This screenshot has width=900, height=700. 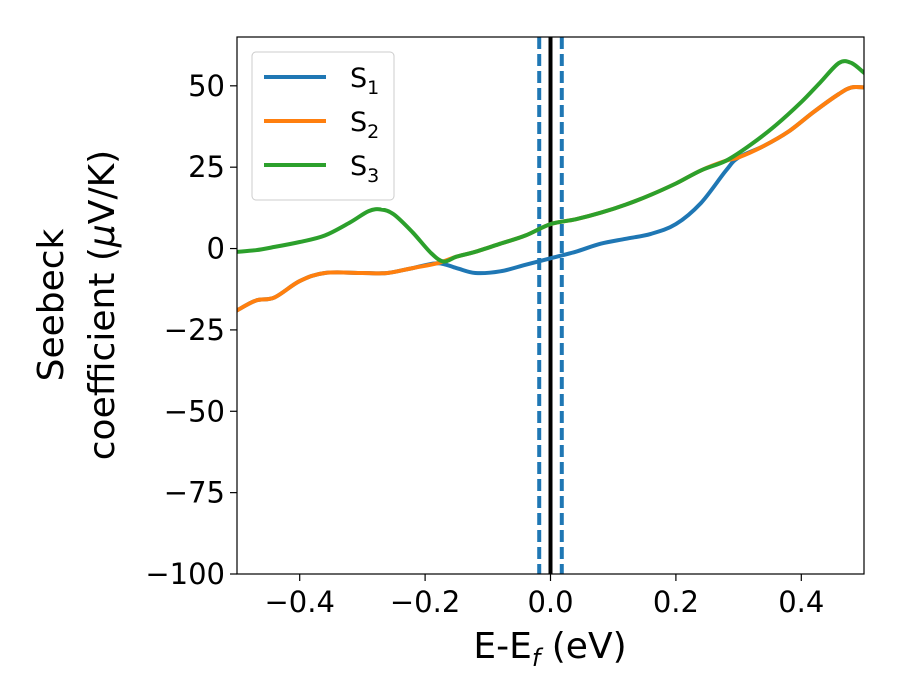 I want to click on legend-entries: S1 S2 S3, so click(x=321, y=125).